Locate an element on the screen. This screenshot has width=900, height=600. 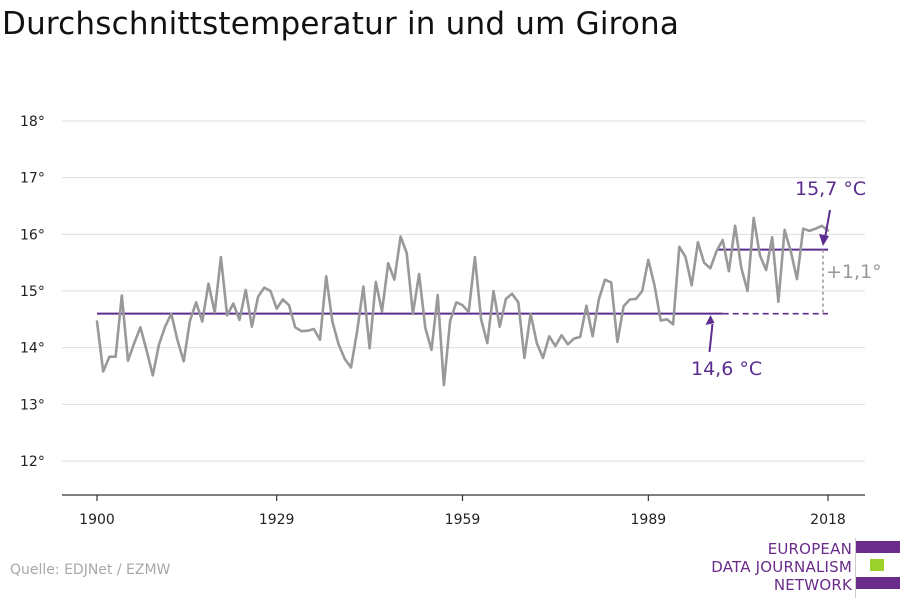
x-tick-label: 1959 is located at coordinates (463, 520).